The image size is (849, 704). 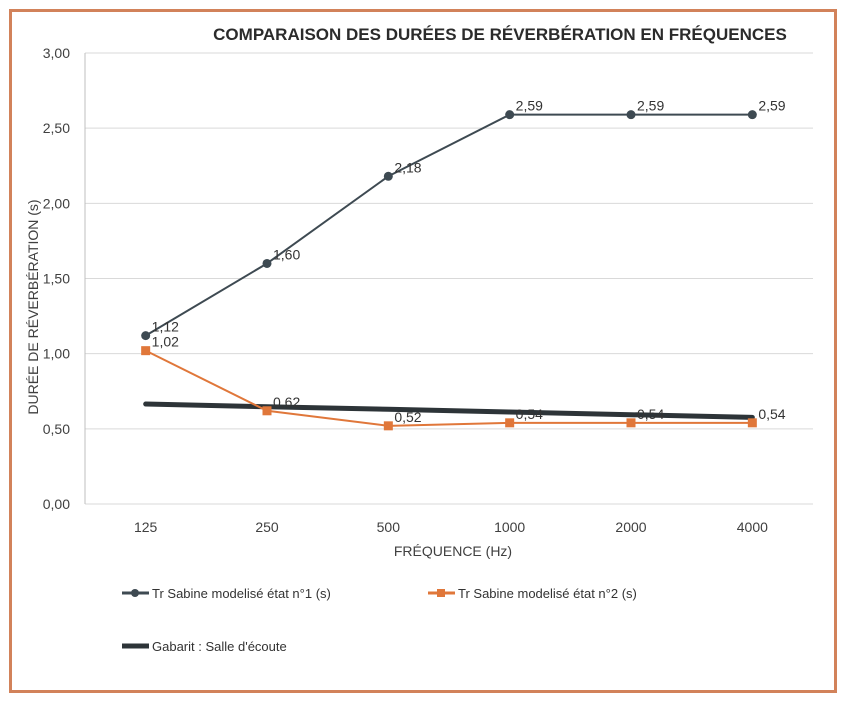 What do you see at coordinates (389, 527) in the screenshot?
I see `x-tick-label: 500` at bounding box center [389, 527].